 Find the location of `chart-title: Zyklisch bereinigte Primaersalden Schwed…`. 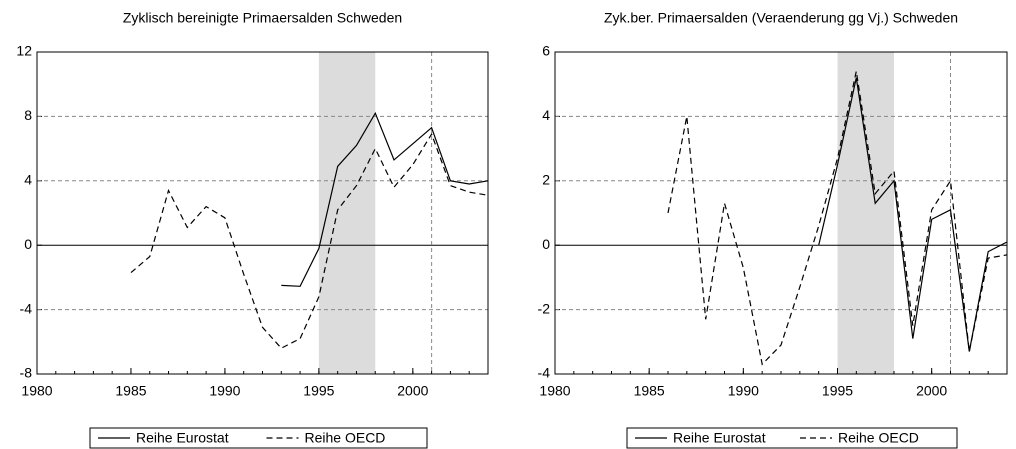

chart-title: Zyklisch bereinigte Primaersalden Schwed… is located at coordinates (262, 18).